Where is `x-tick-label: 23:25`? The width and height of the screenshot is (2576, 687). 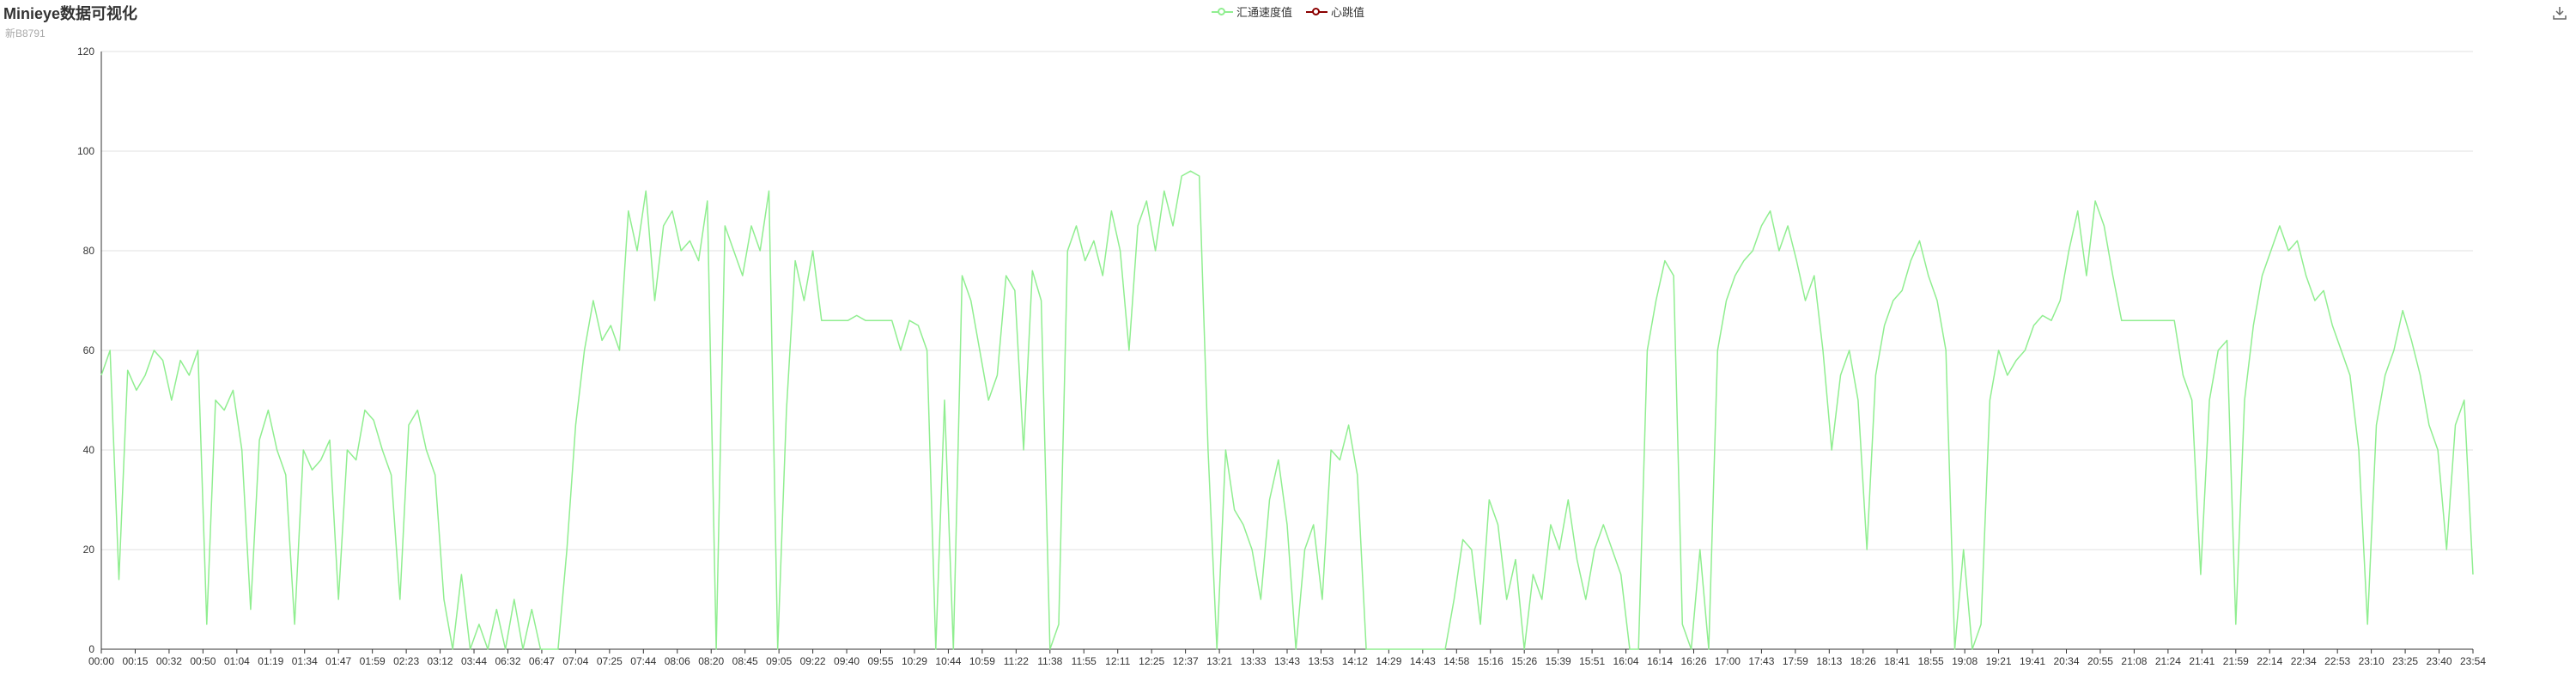 x-tick-label: 23:25 is located at coordinates (2405, 661).